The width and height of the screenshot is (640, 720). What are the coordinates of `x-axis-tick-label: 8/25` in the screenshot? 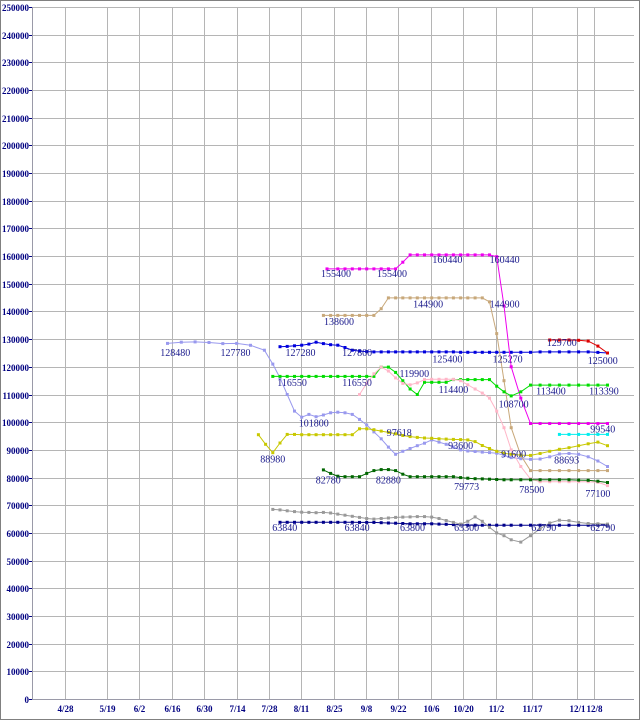 It's located at (334, 709).